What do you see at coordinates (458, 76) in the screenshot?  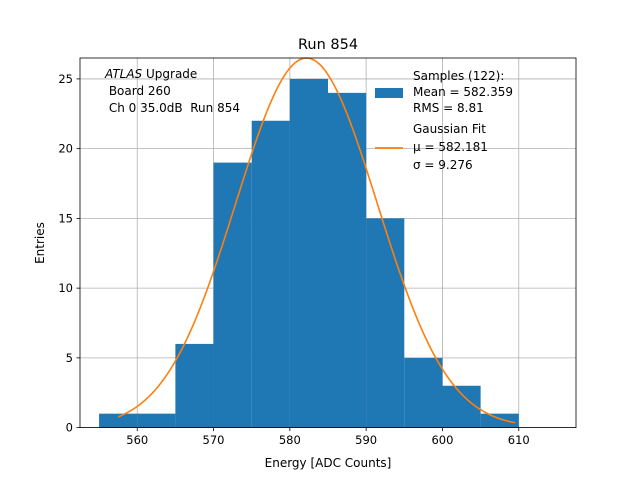 I see `legend-samples-line-1: Samples (122):` at bounding box center [458, 76].